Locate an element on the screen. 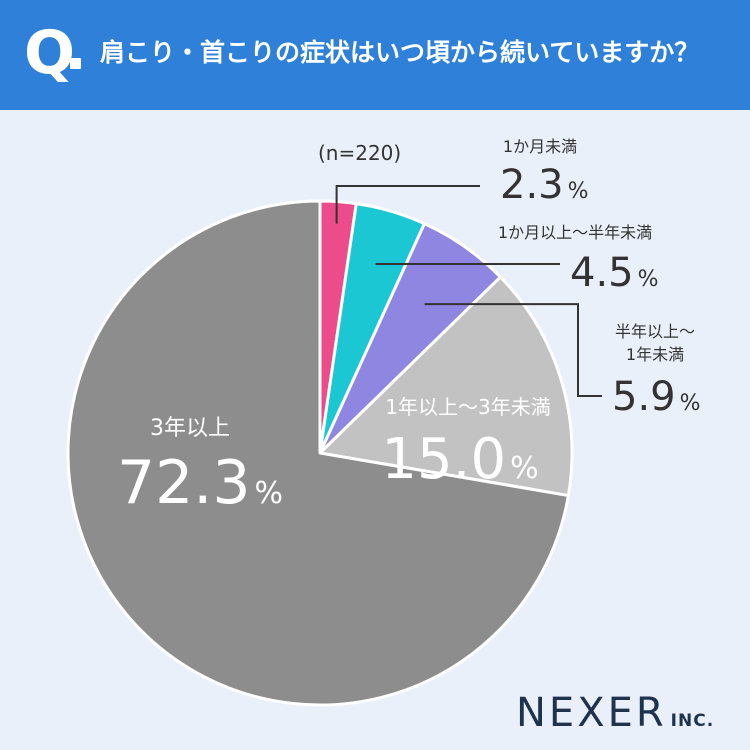 This screenshot has width=750, height=750. question-text: 肩こり・首こりの症状はいつ頃から続いていますか？ is located at coordinates (400, 52).